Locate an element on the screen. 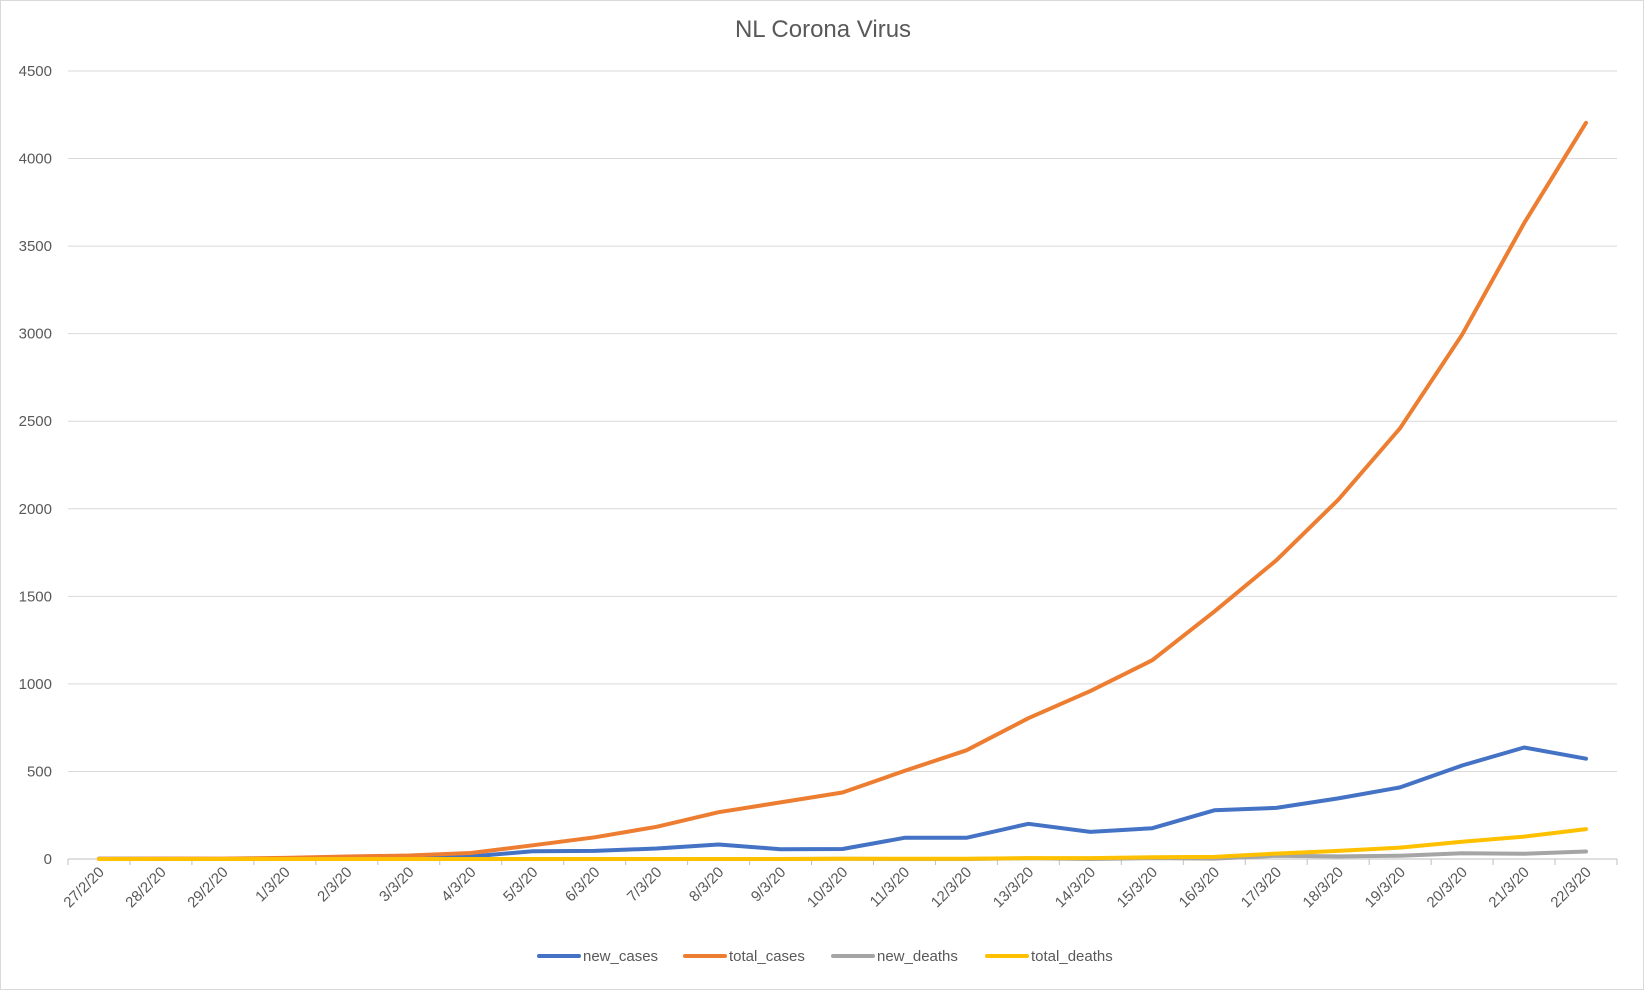 The width and height of the screenshot is (1644, 990). y-tick-label: 0 is located at coordinates (48, 859).